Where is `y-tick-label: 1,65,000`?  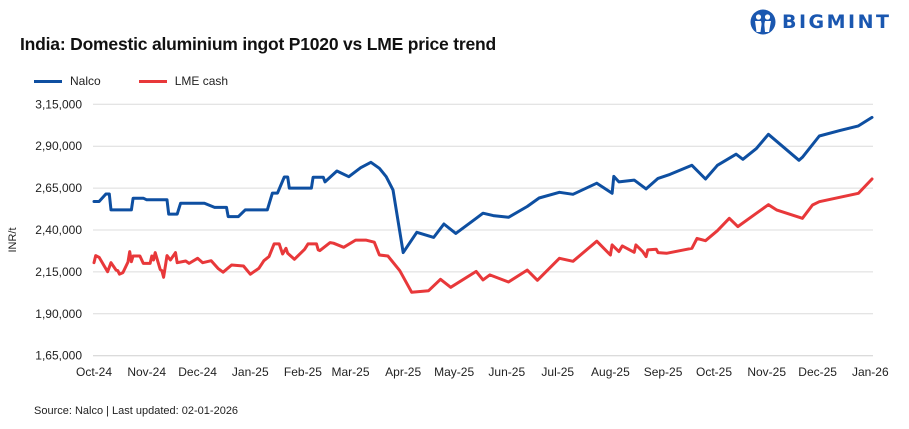
y-tick-label: 1,65,000 is located at coordinates (58, 356).